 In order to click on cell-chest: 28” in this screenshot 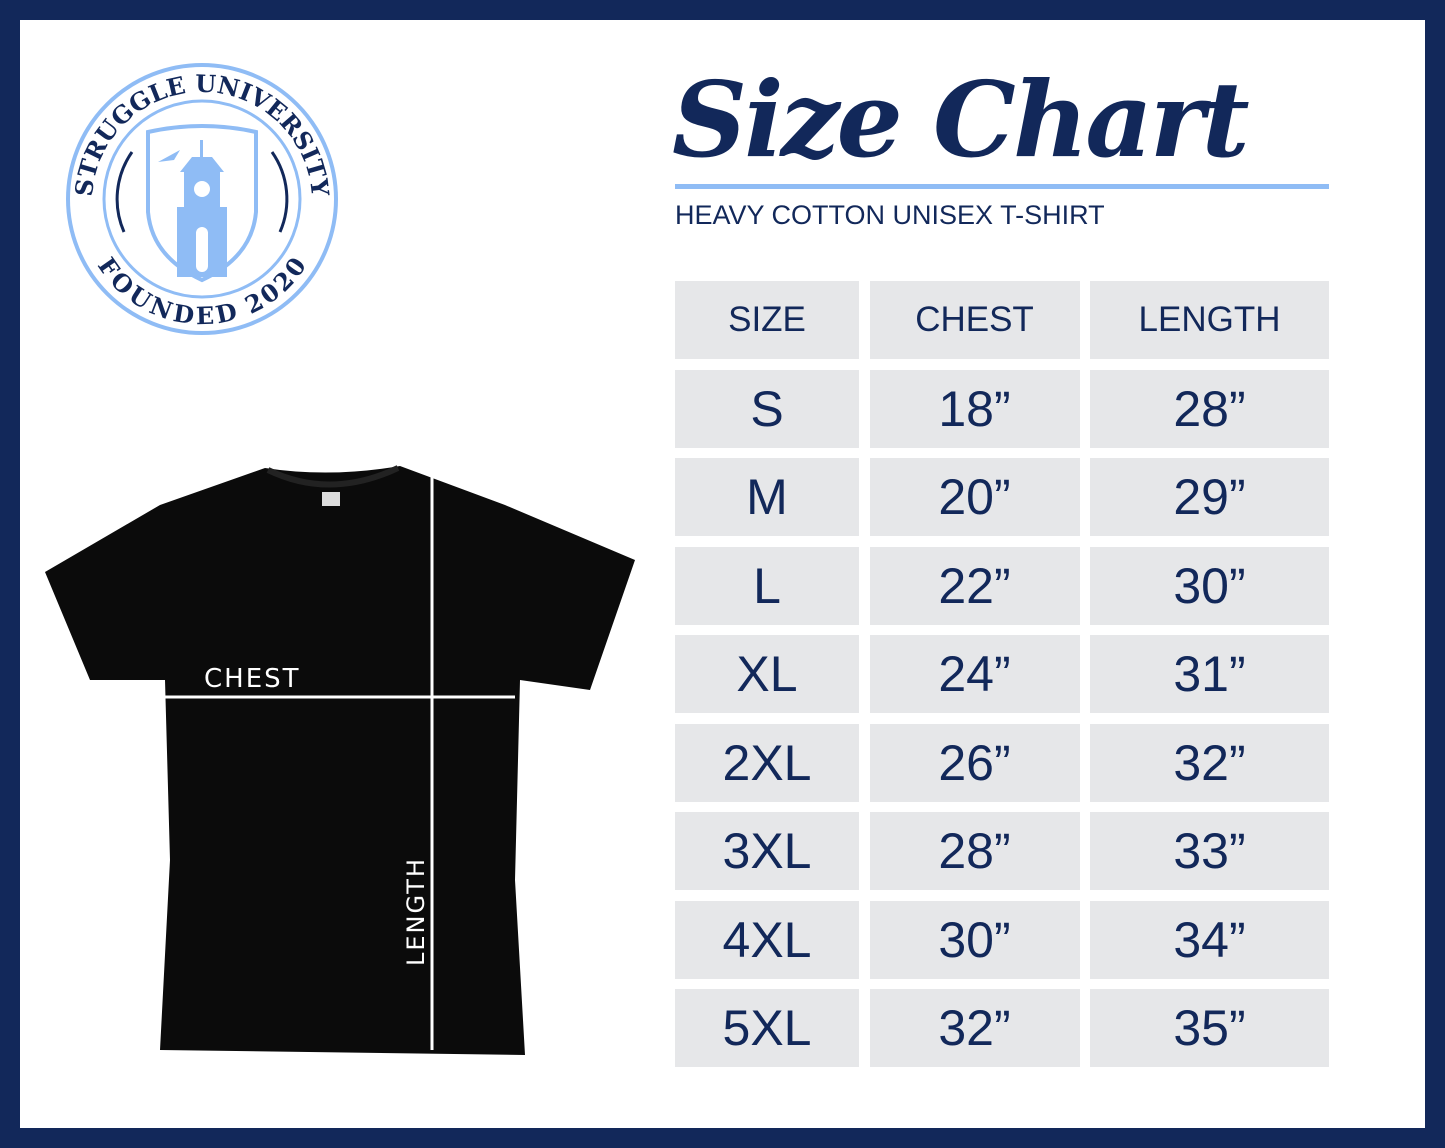, I will do `click(974, 851)`.